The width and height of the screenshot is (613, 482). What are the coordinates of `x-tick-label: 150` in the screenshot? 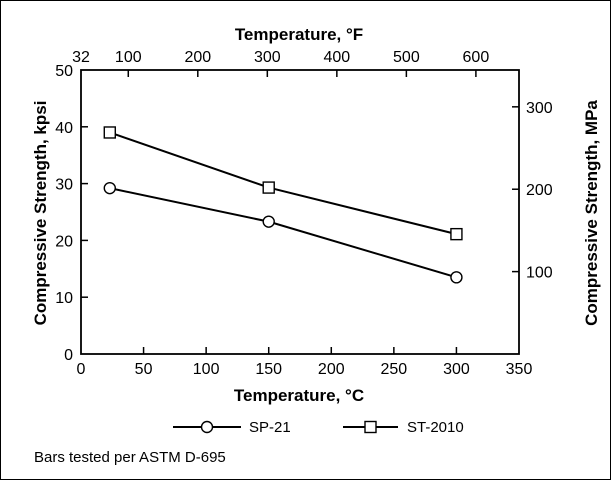 It's located at (268, 369).